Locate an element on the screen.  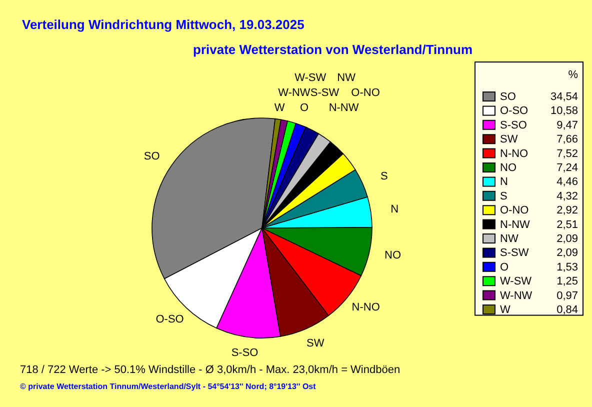
slice-label: W-NW is located at coordinates (294, 93).